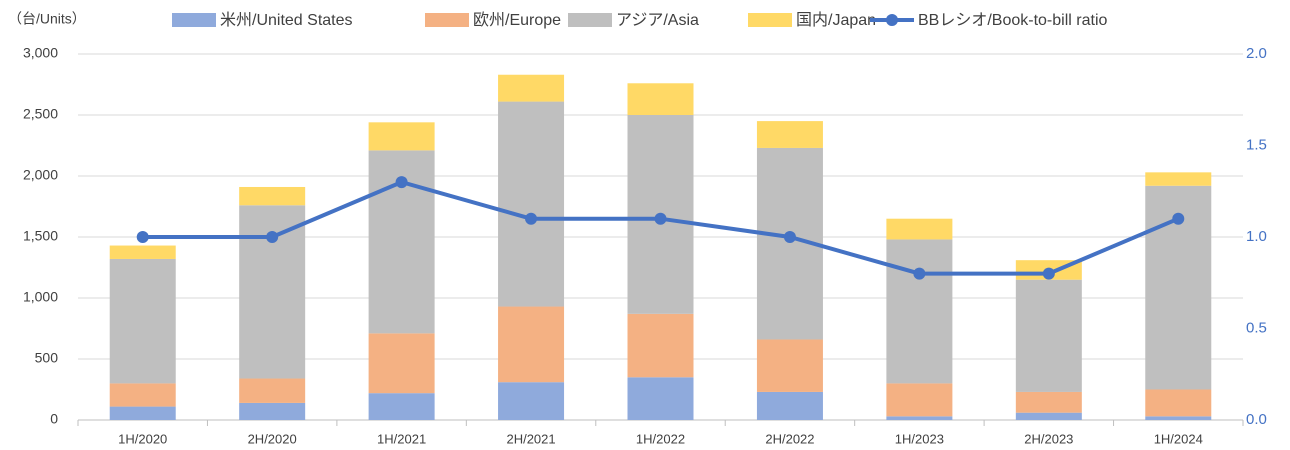  What do you see at coordinates (919, 438) in the screenshot?
I see `x-tick-label: 1H/2023` at bounding box center [919, 438].